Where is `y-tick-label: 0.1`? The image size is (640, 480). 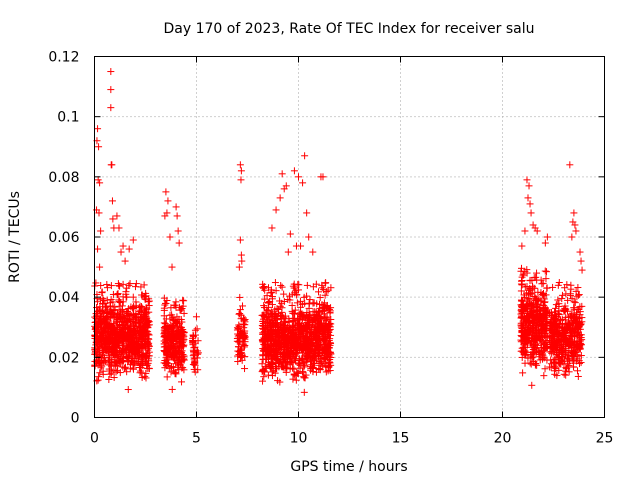
y-tick-label: 0.1 is located at coordinates (68, 118).